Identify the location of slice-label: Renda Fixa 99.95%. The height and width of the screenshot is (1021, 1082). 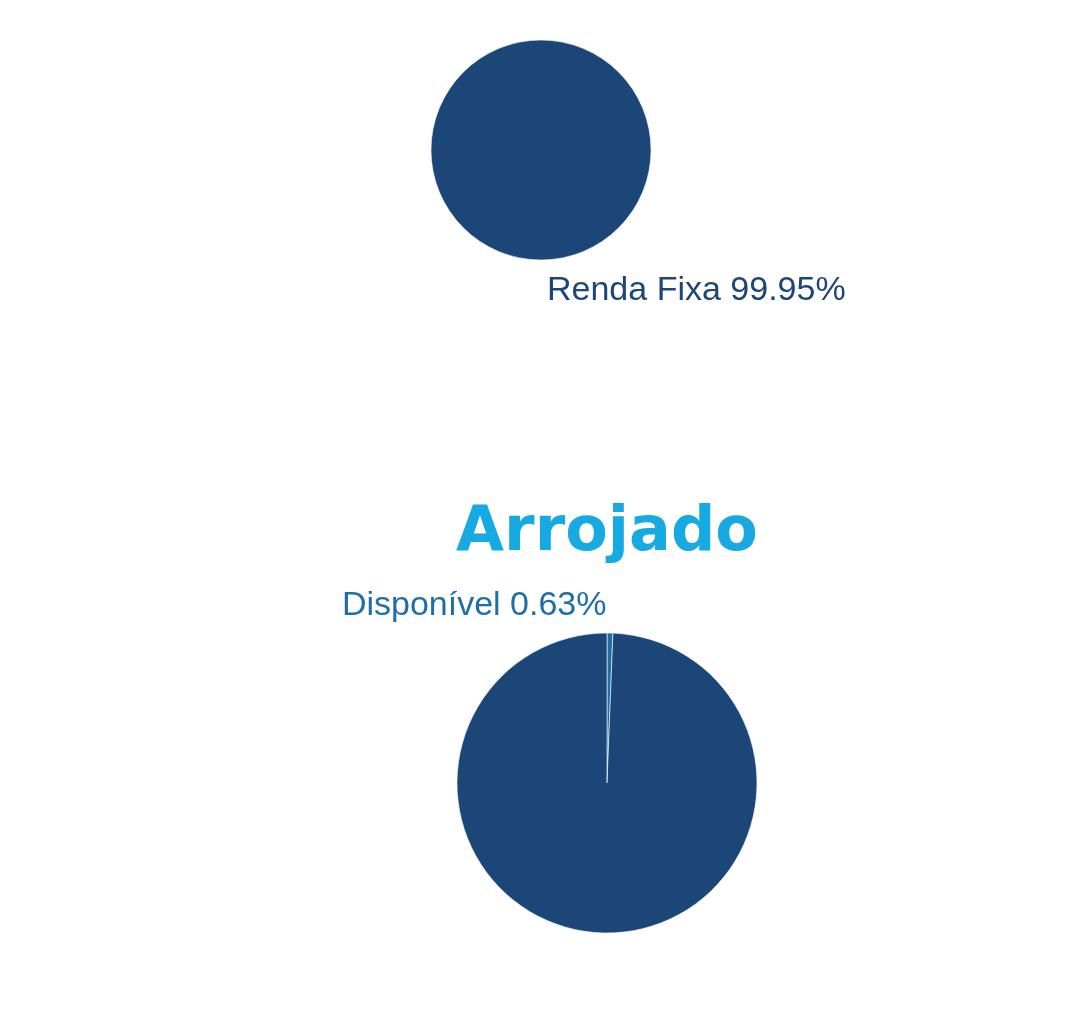
(696, 288).